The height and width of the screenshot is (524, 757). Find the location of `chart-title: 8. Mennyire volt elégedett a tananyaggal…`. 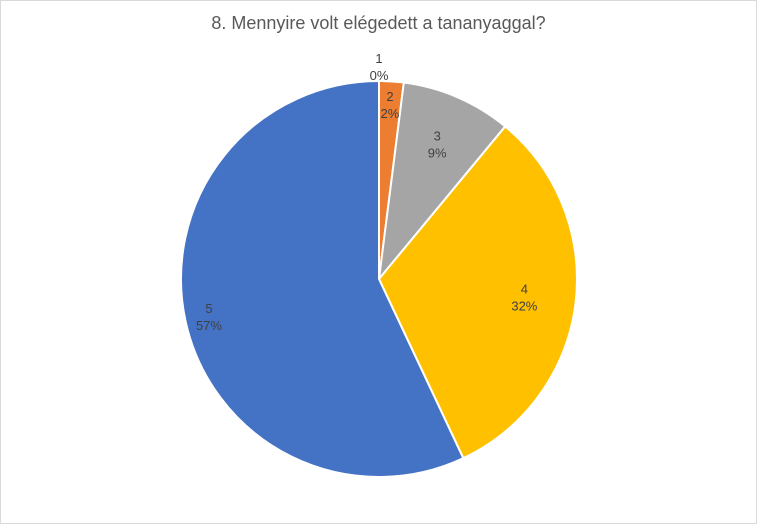

chart-title: 8. Mennyire volt elégedett a tananyaggal… is located at coordinates (378, 23).